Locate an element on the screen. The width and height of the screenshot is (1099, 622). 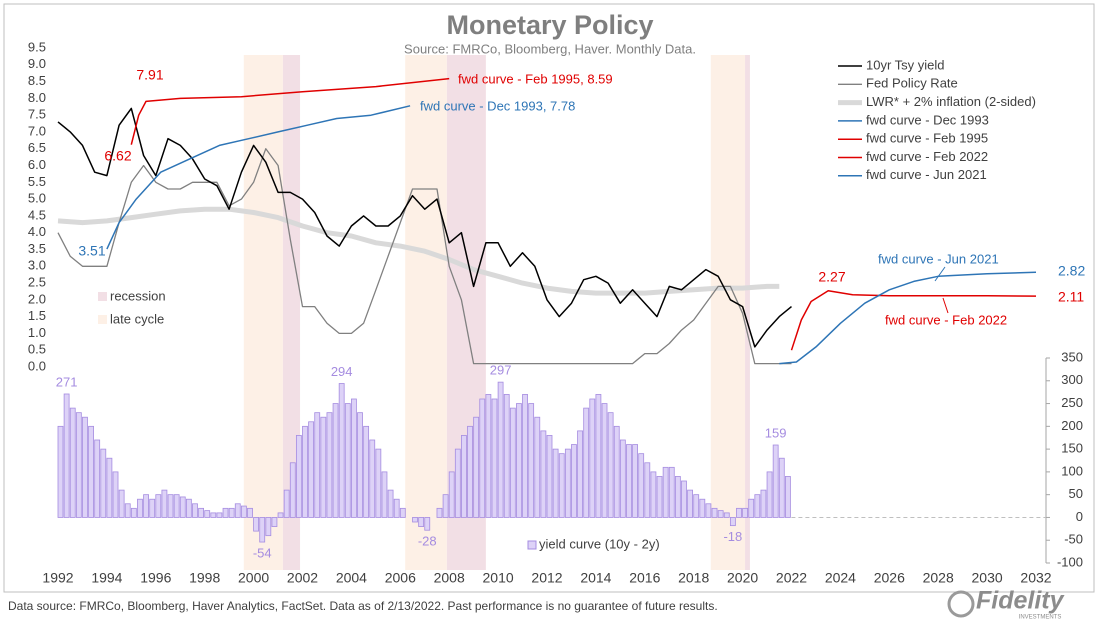
annotation: fwd curve - Feb 2022 is located at coordinates (946, 319).